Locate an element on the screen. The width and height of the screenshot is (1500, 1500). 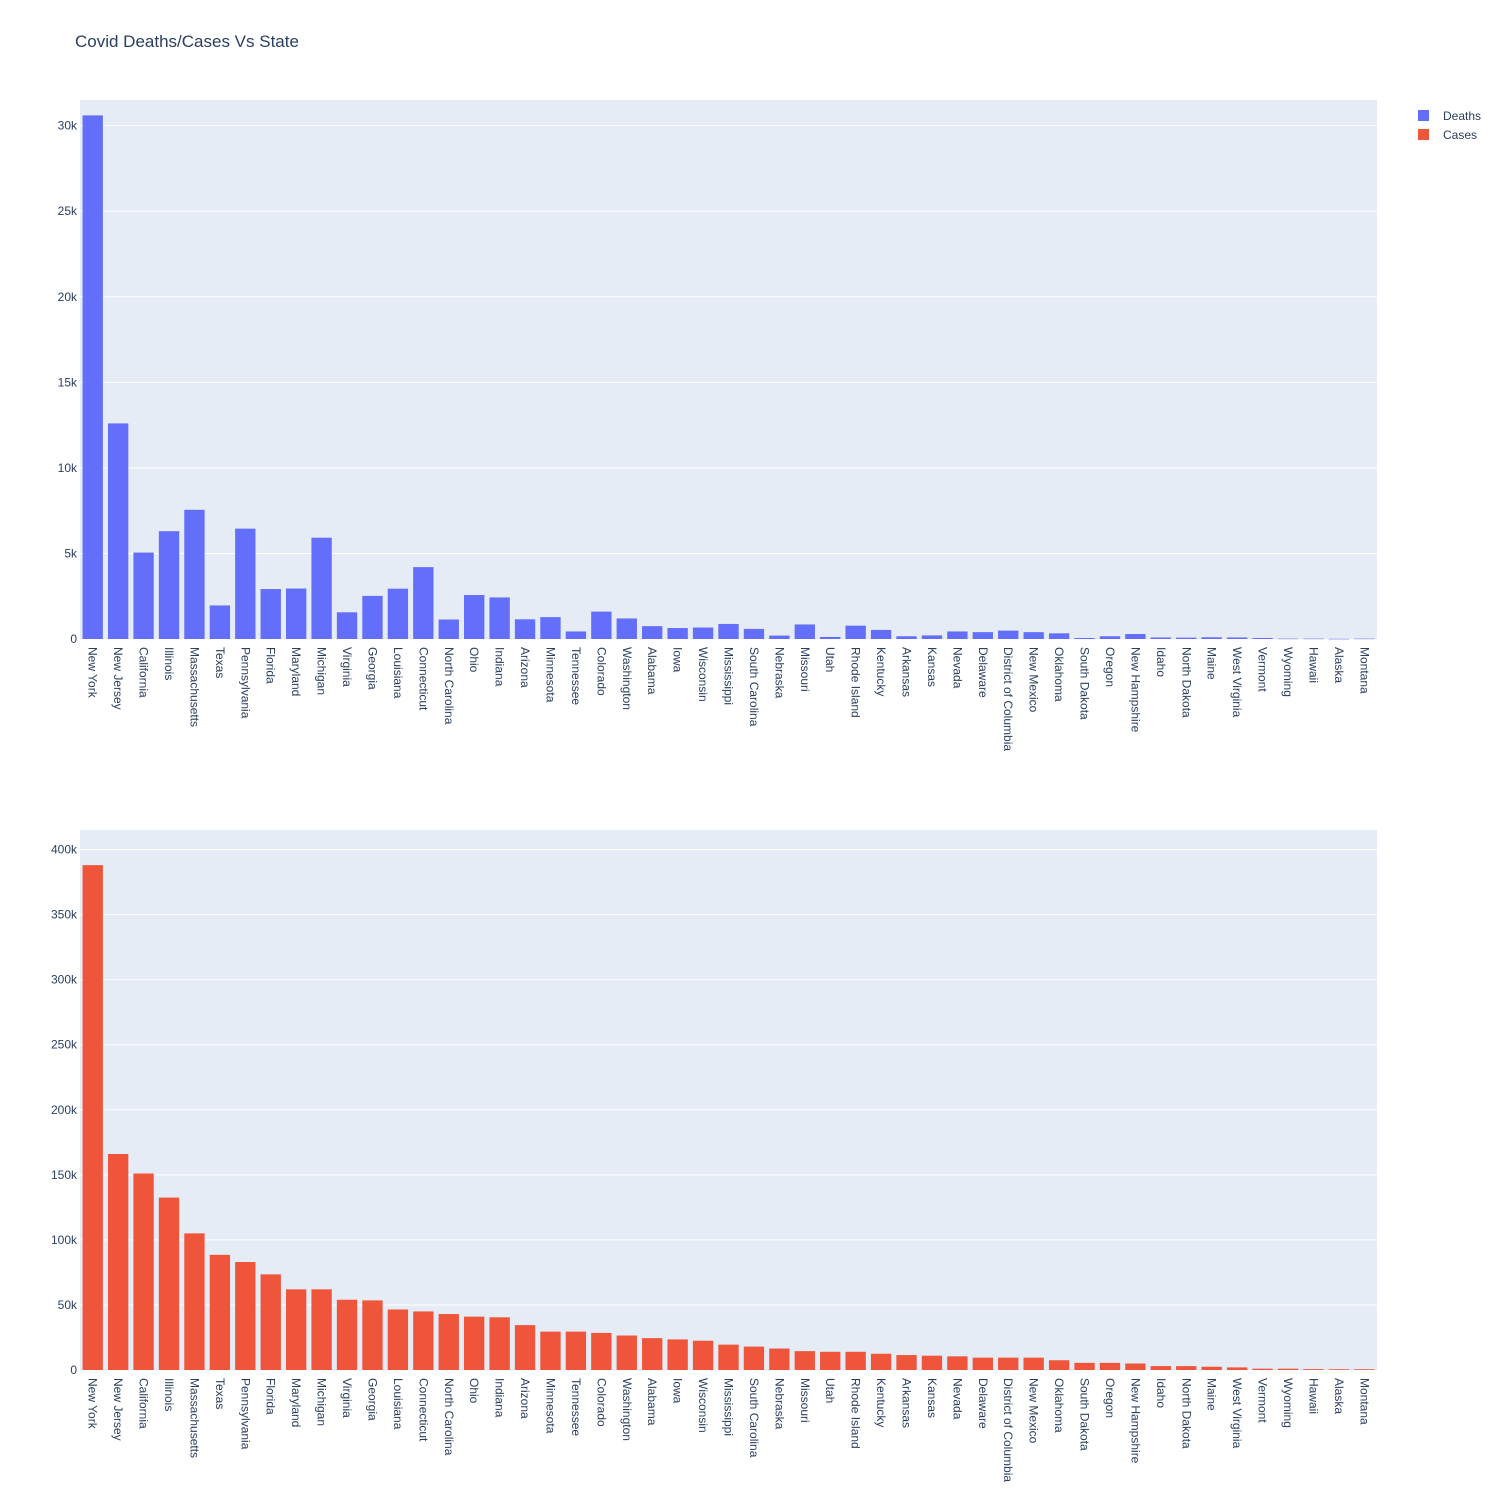
legend-item-cases: Cases is located at coordinates (1449, 134).